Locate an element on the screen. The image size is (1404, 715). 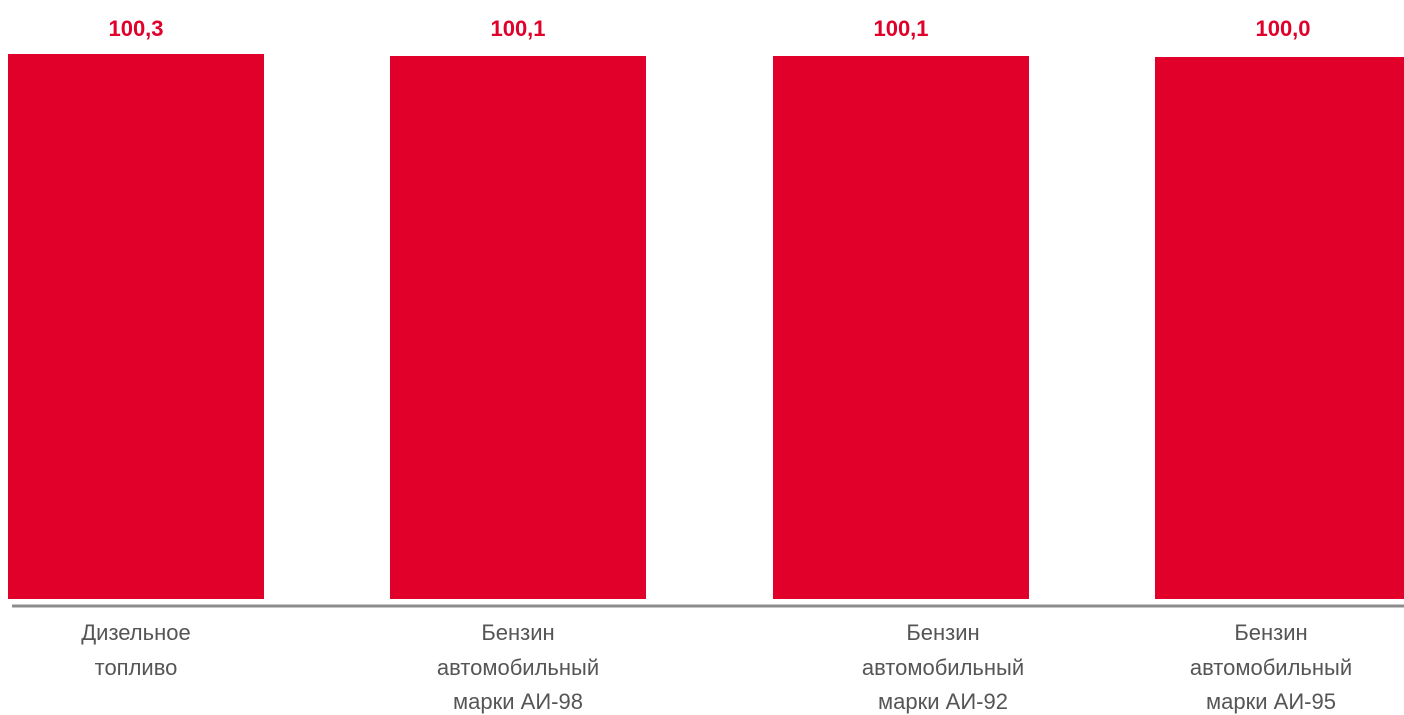
category-label-2-line-3: марки АИ-98 is located at coordinates (518, 701).